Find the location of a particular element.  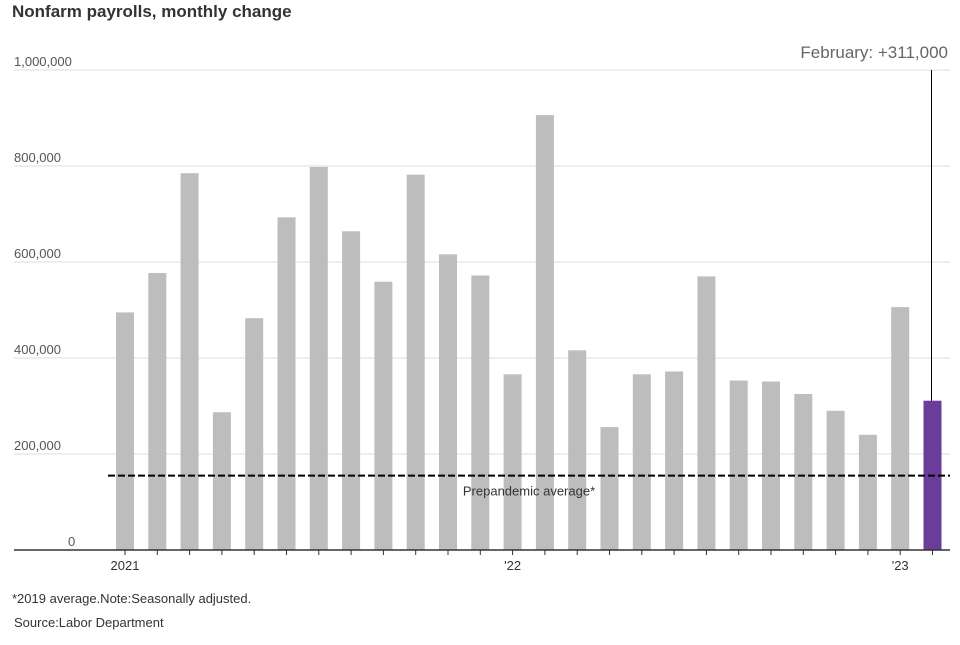

reference-line-group: Prepandemic average* is located at coordinates (529, 486).